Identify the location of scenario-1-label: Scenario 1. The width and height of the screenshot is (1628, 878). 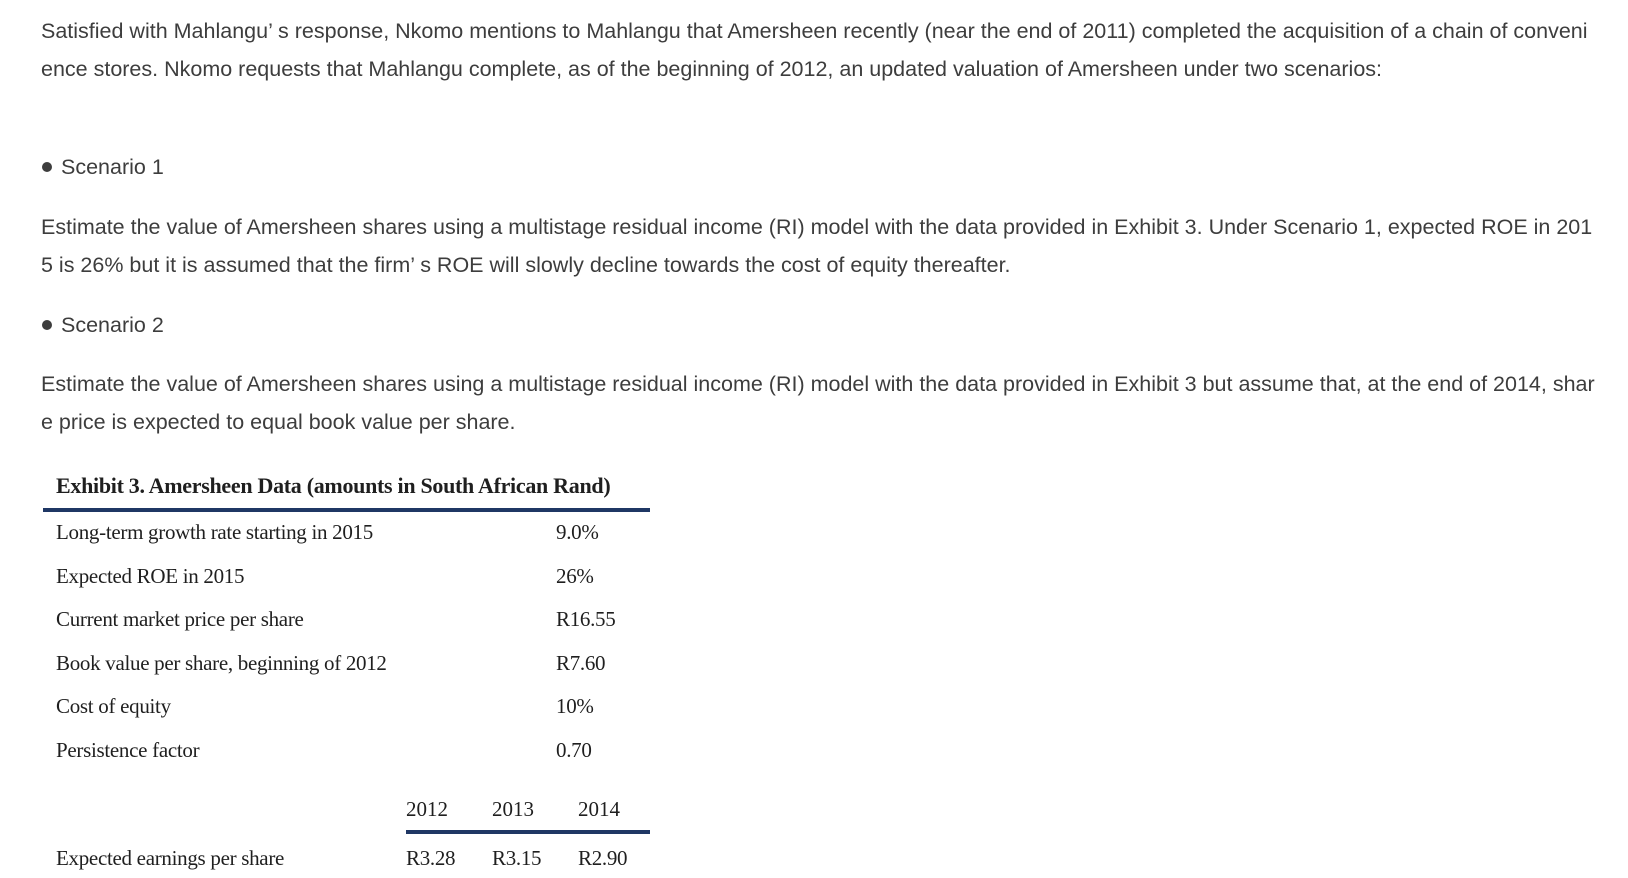
(112, 167).